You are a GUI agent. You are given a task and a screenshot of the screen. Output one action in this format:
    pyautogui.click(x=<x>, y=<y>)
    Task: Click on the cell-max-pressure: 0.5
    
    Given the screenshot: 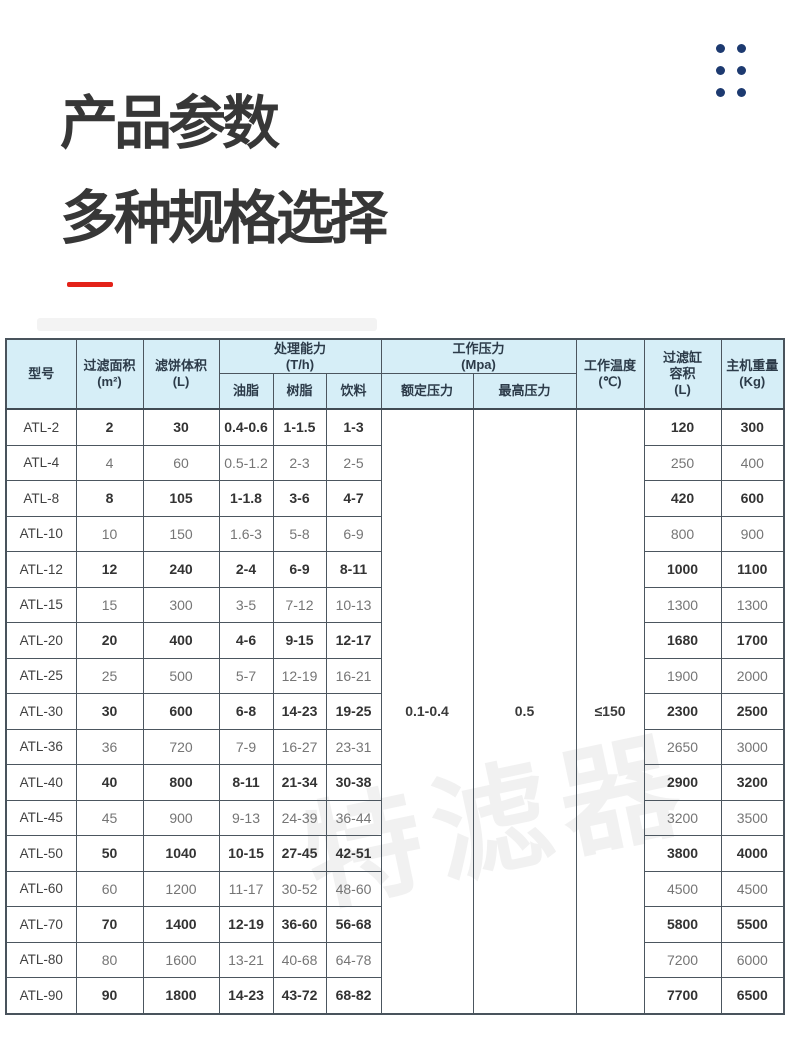 What is the action you would take?
    pyautogui.click(x=524, y=711)
    